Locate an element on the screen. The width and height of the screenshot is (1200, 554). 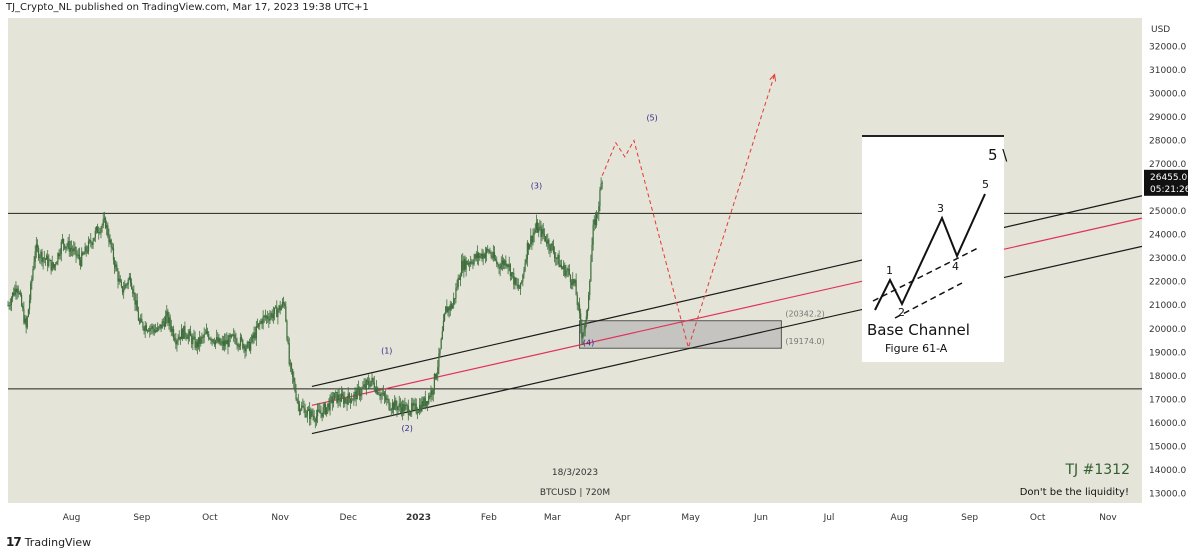
y-tick-label: 32000.0 is located at coordinates (1167, 47).